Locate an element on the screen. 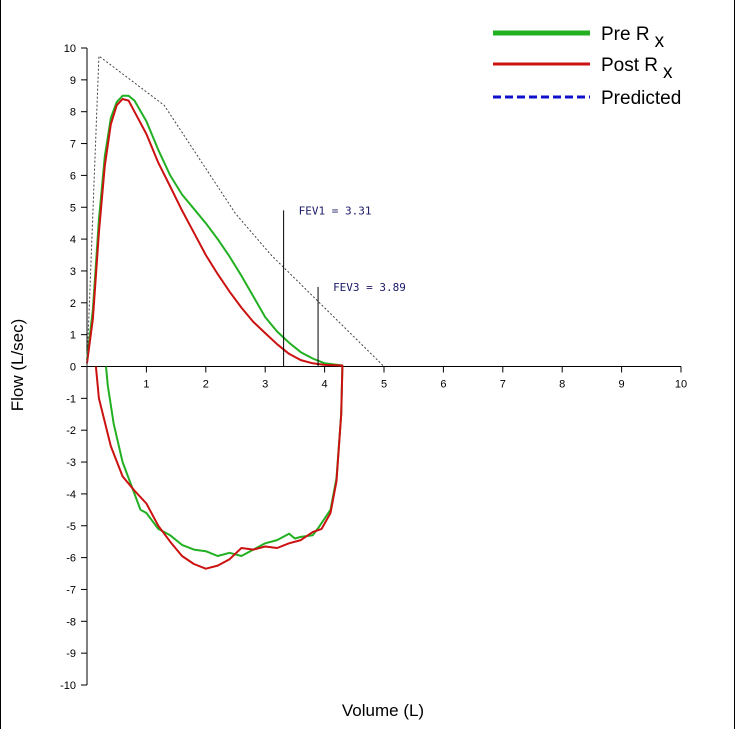 The height and width of the screenshot is (730, 736). x-tick-label: 4 is located at coordinates (325, 385).